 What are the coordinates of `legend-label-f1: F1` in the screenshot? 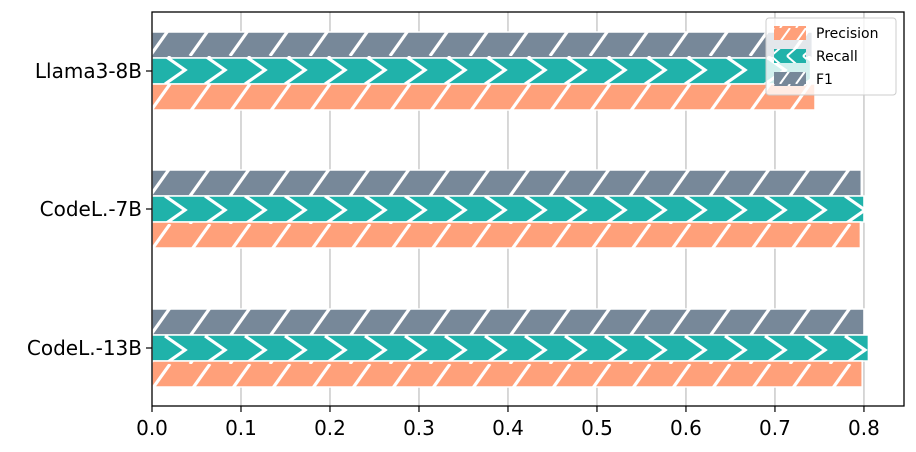 It's located at (824, 80).